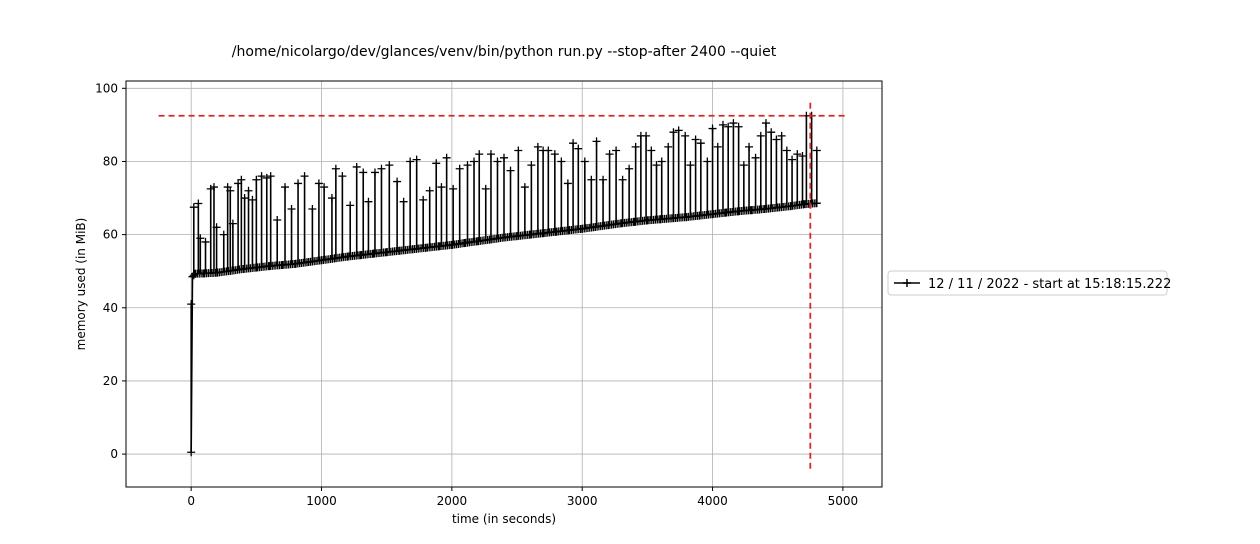 The width and height of the screenshot is (1260, 544). Describe the element at coordinates (712, 501) in the screenshot. I see `x-tick-label: 4000` at that location.